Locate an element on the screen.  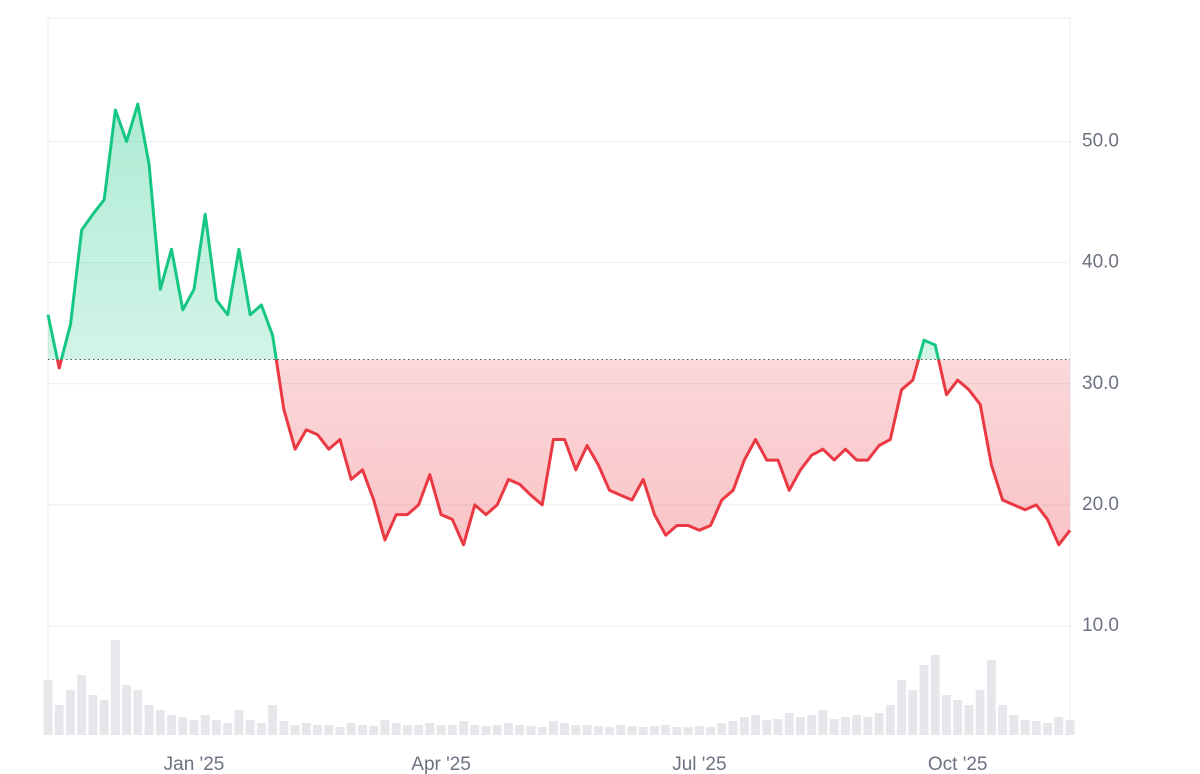
x-tick-label: Jul '25 is located at coordinates (699, 764).